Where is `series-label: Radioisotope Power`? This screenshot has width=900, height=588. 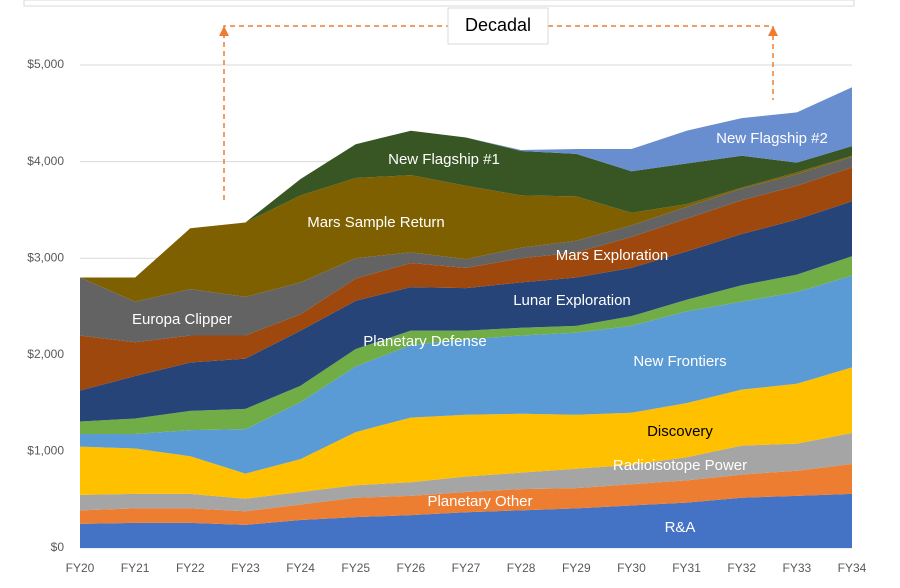 series-label: Radioisotope Power is located at coordinates (680, 465).